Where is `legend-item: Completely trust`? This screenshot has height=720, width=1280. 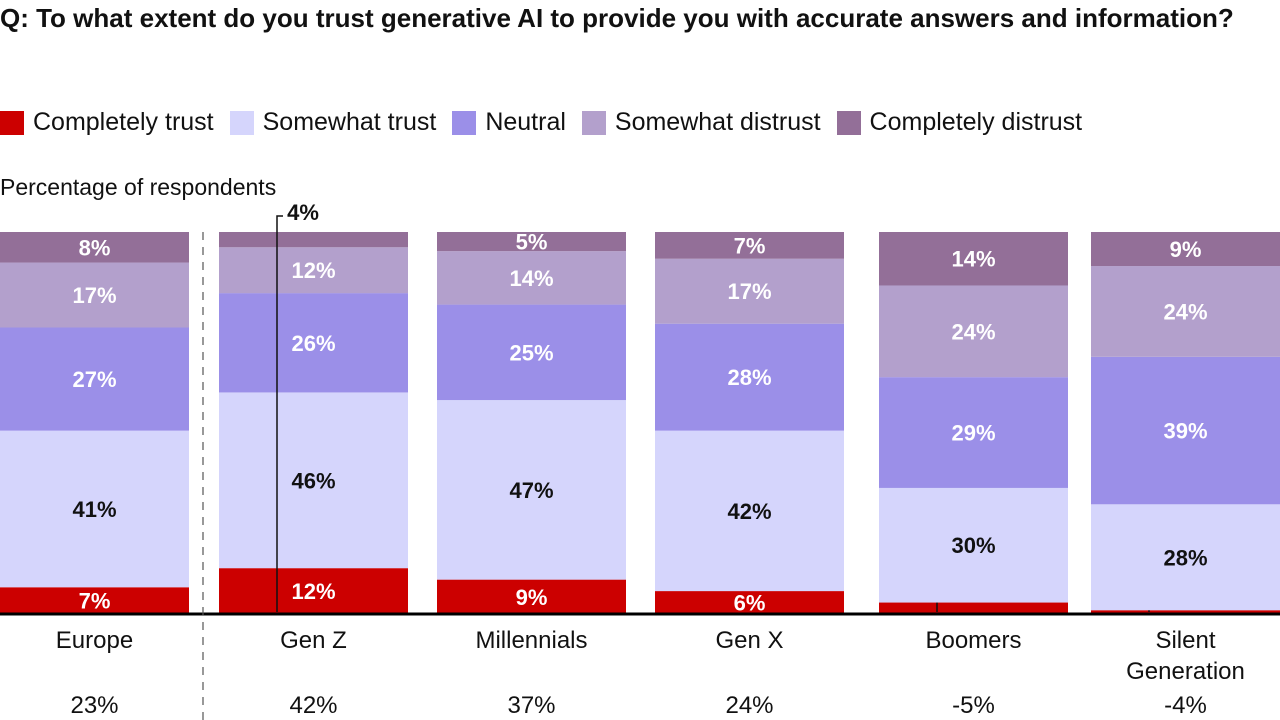
legend-item: Completely trust is located at coordinates (107, 122).